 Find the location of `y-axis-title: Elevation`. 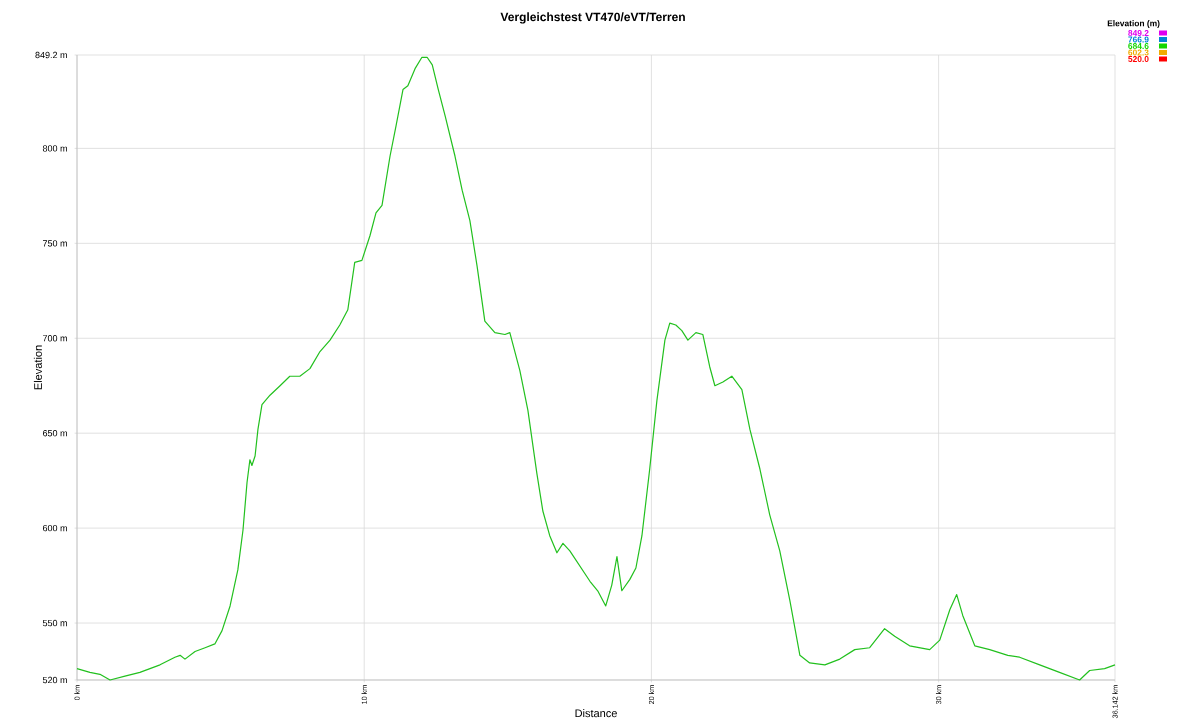

y-axis-title: Elevation is located at coordinates (37, 367).